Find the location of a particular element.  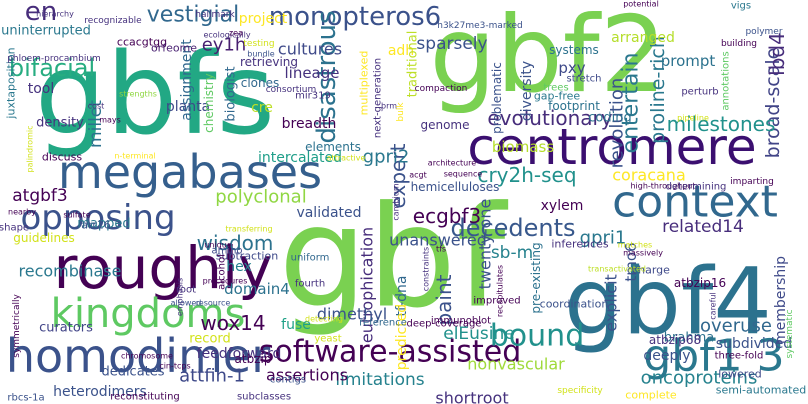

word-explicit: explicit is located at coordinates (611, 303).